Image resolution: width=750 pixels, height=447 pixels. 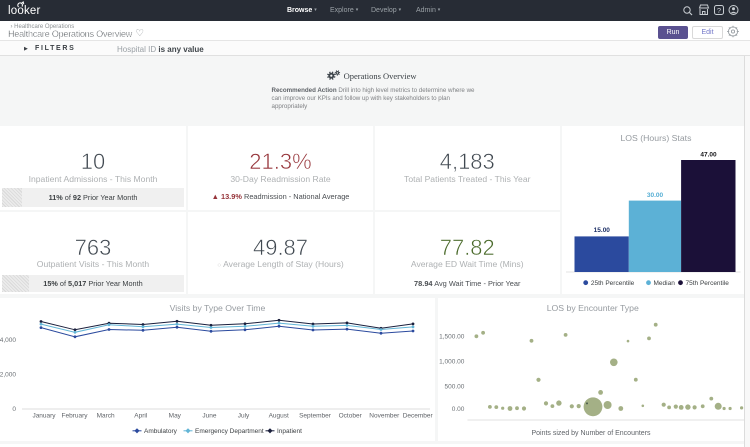 I want to click on svg-text: February, so click(x=74, y=415).